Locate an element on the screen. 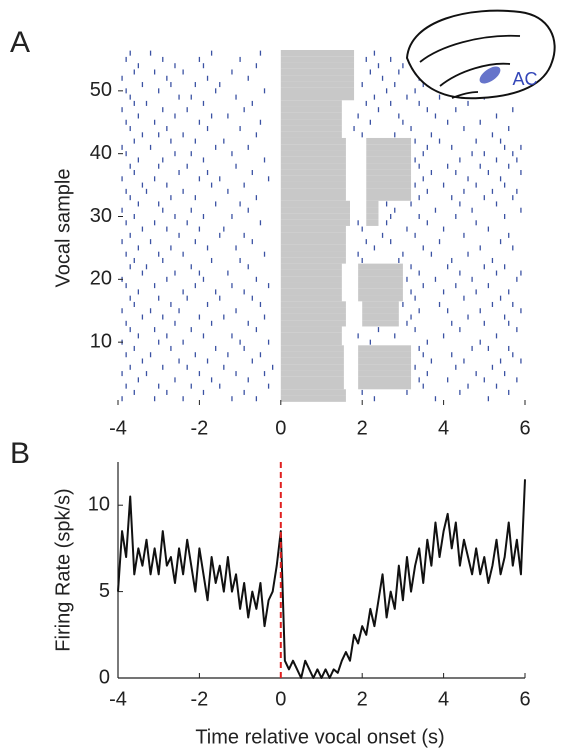 The width and height of the screenshot is (570, 754). brain-inset: AC is located at coordinates (480, 54).